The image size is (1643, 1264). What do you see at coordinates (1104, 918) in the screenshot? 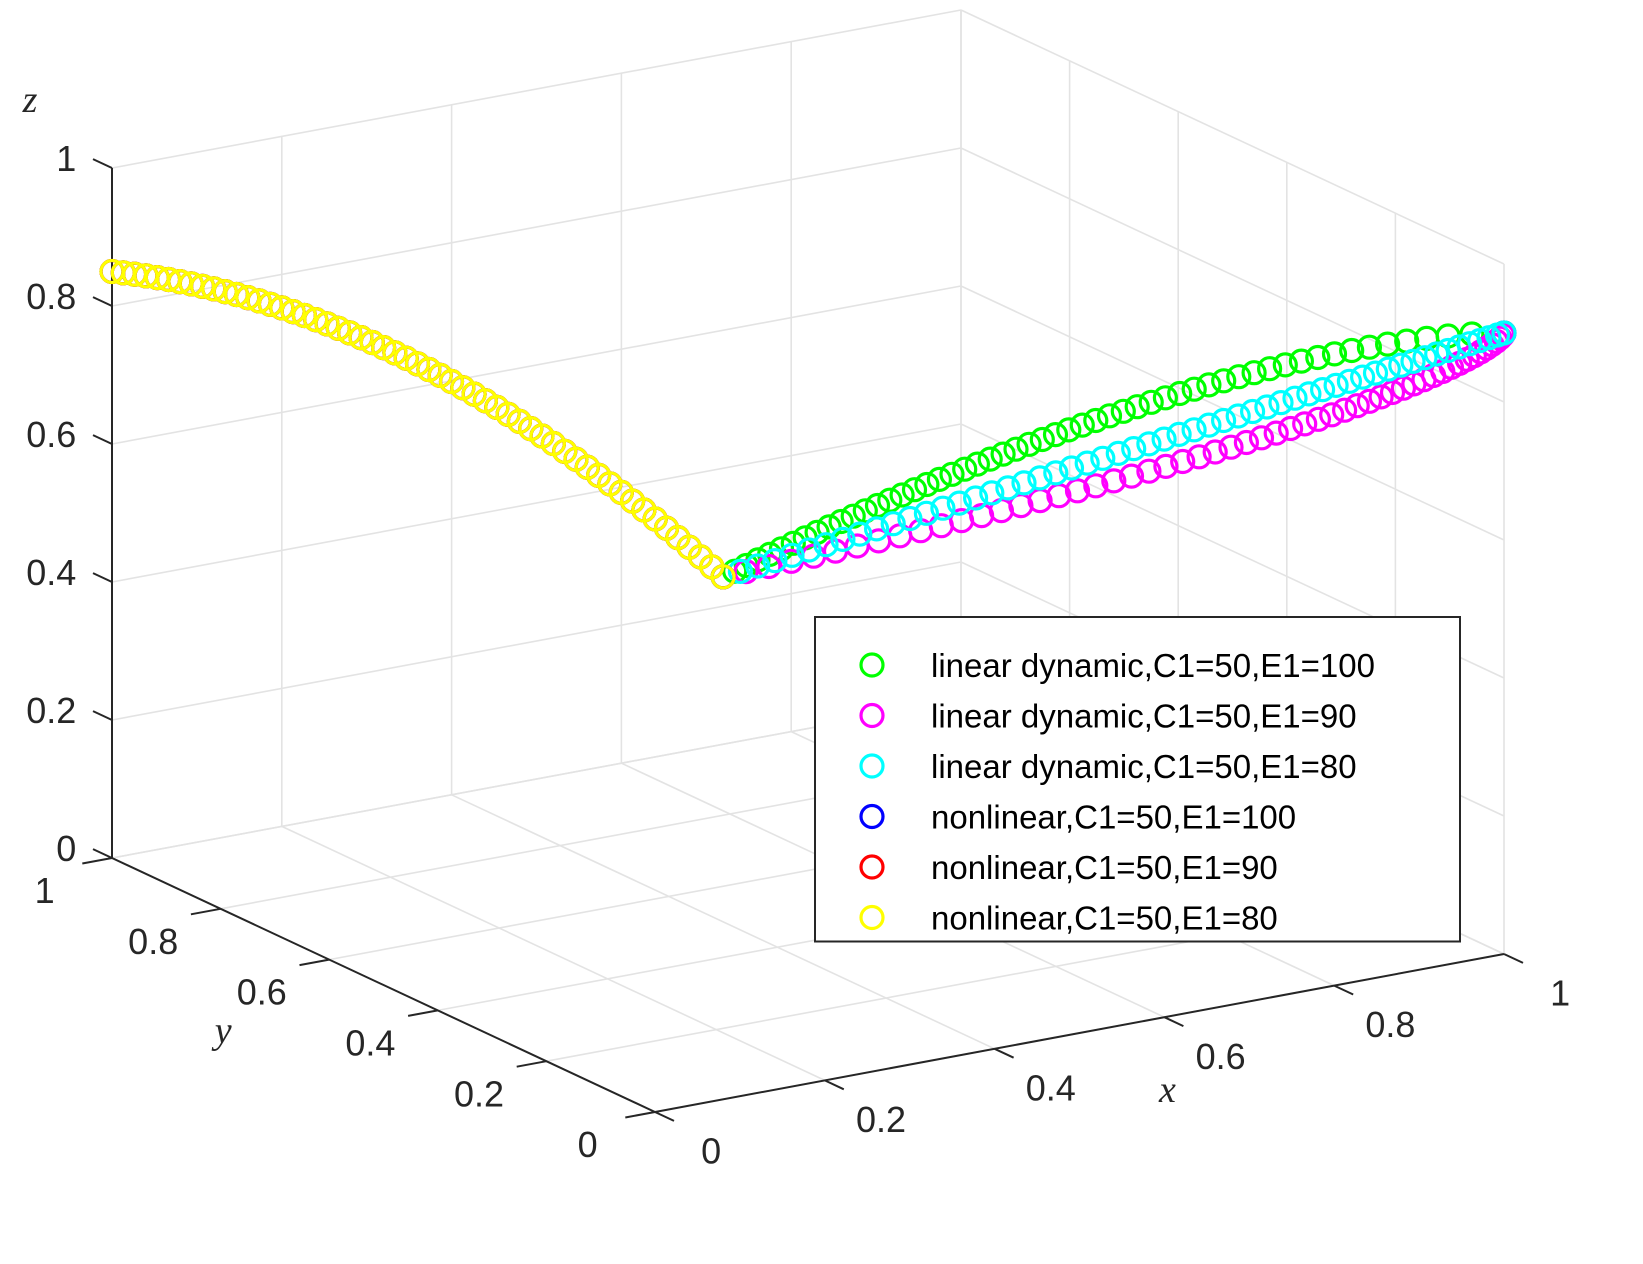
I see `legend-entry-label: nonlinear,C1=50,E1=80` at bounding box center [1104, 918].